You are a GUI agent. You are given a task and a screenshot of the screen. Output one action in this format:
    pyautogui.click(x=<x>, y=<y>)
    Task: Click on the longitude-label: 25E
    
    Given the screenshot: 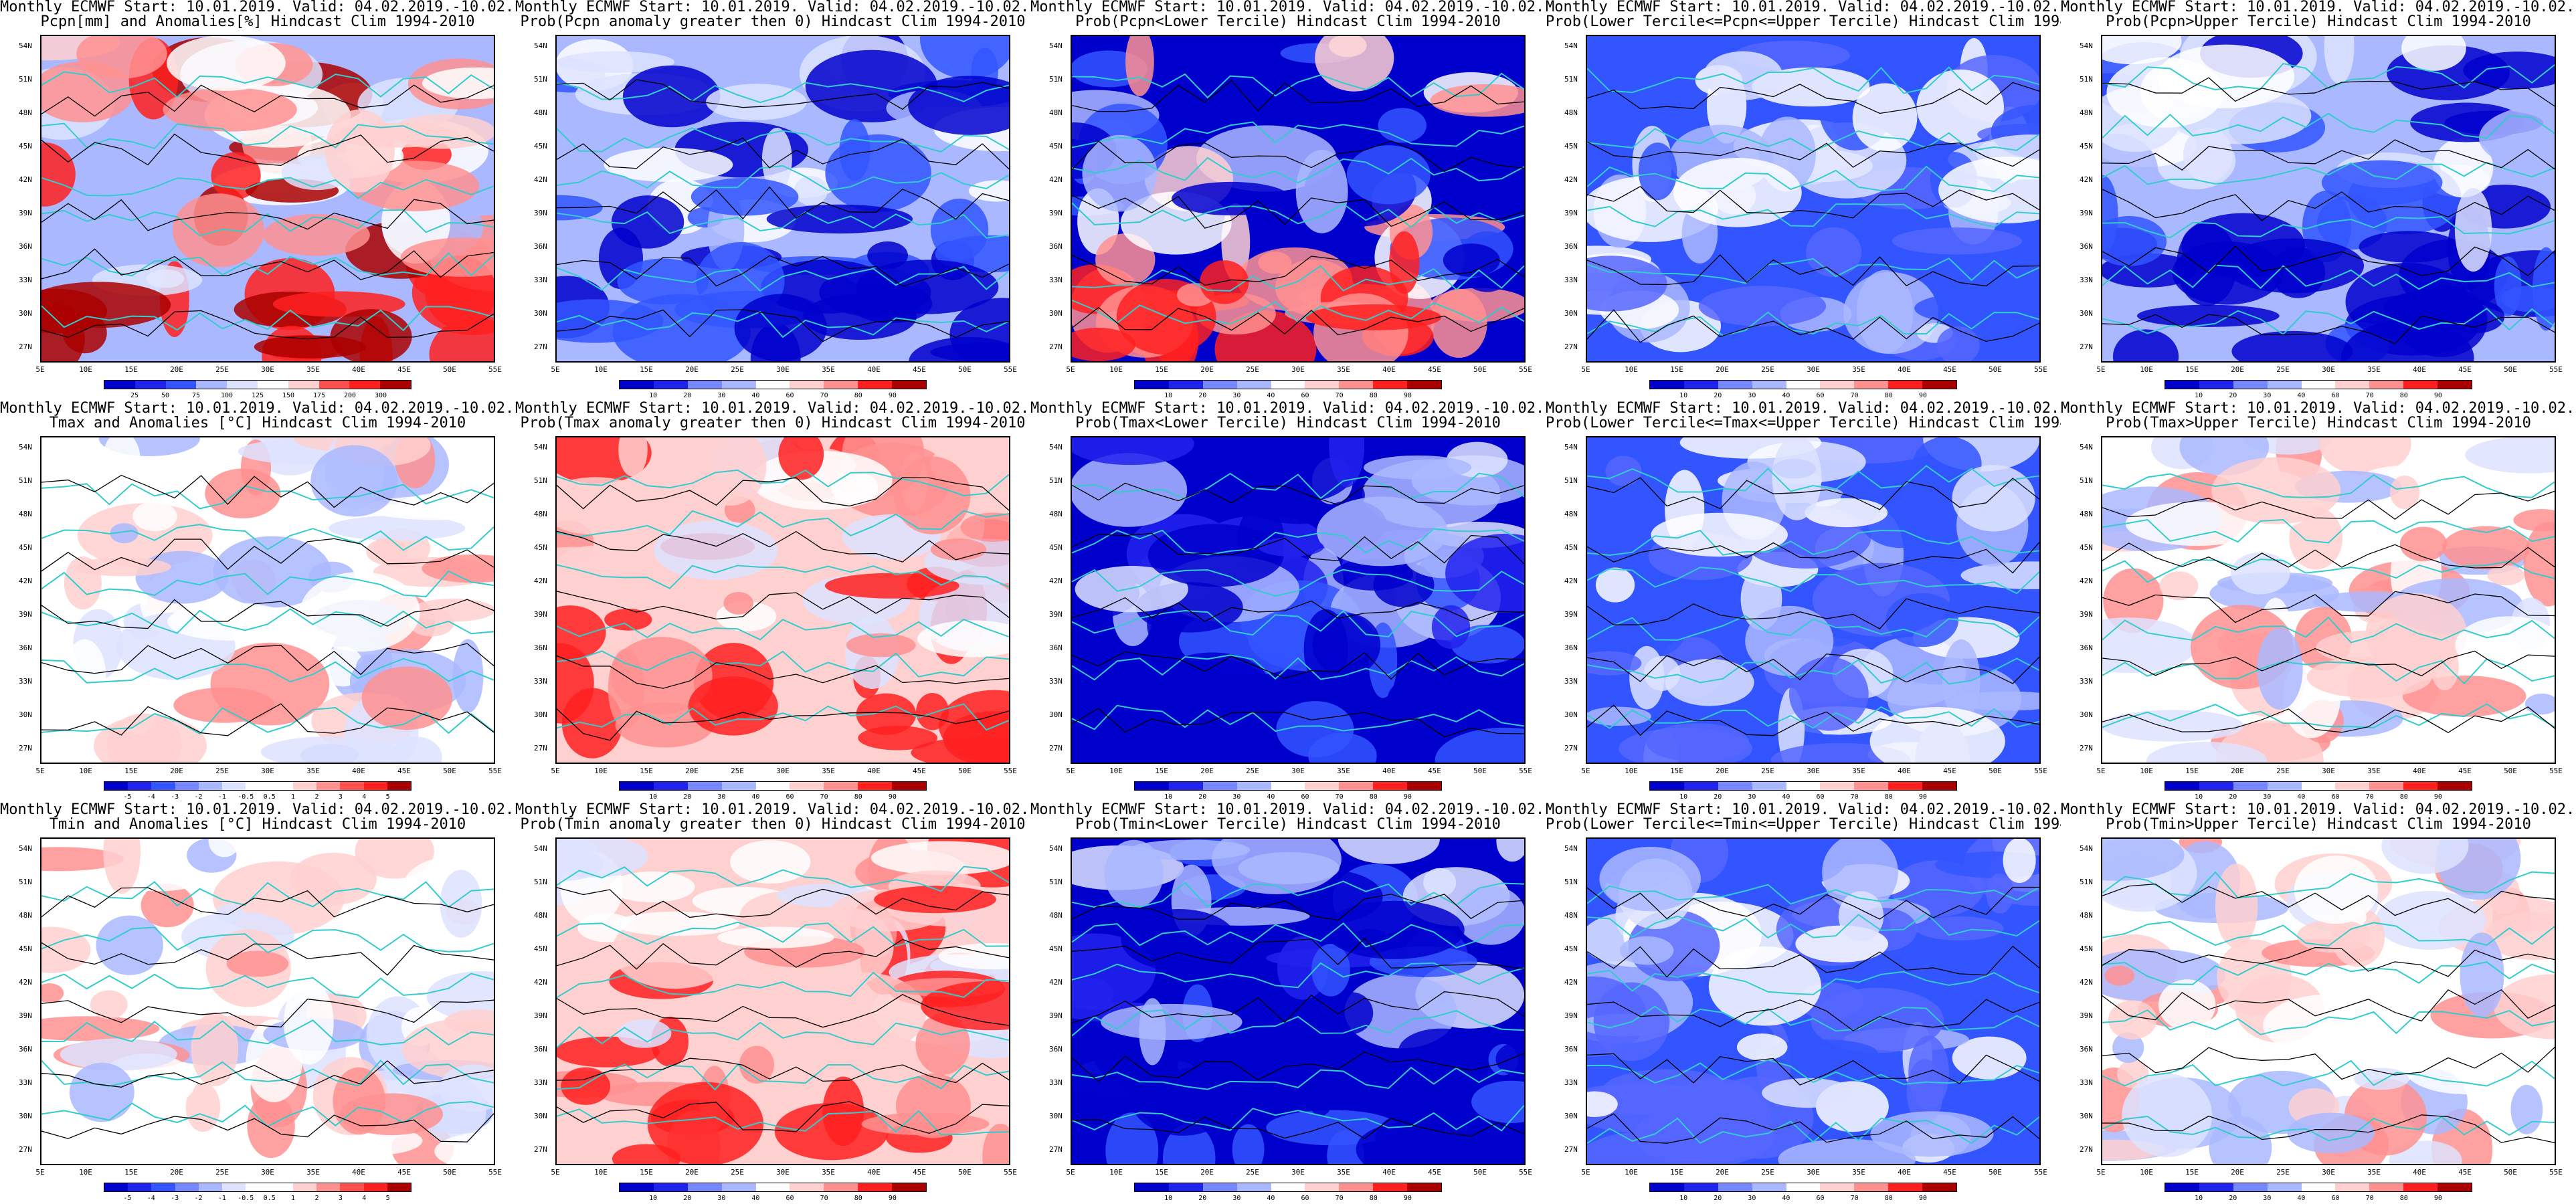 What is the action you would take?
    pyautogui.click(x=737, y=771)
    